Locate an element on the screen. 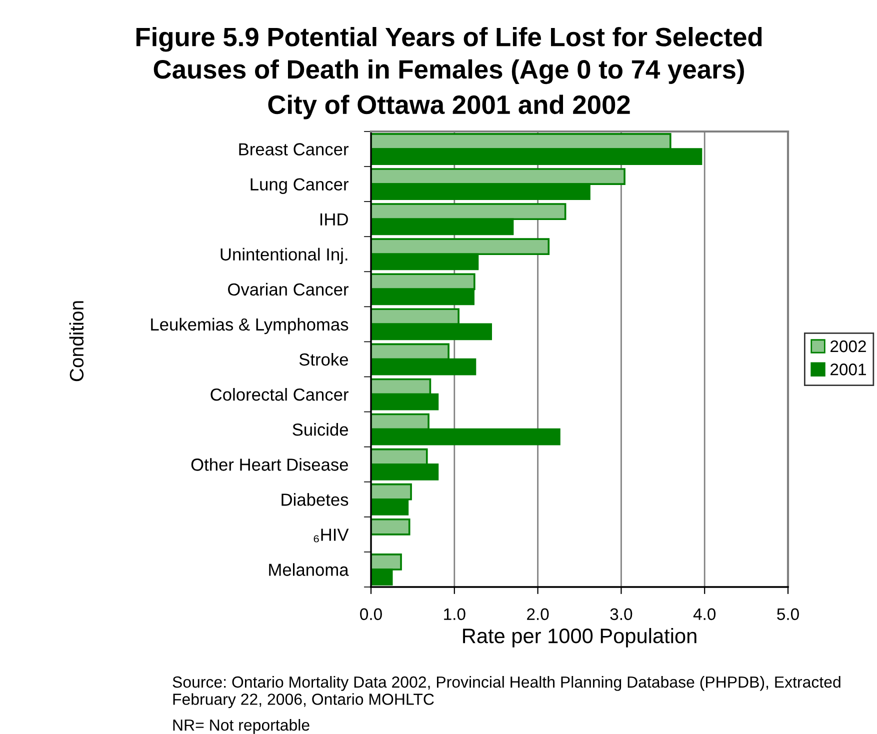 This screenshot has height=734, width=877. y-tick-label: Breast Cancer is located at coordinates (293, 149).